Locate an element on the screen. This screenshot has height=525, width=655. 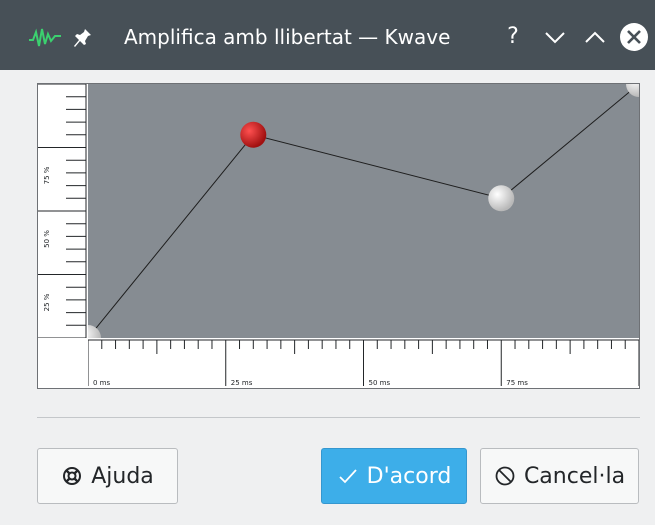
x-tick-label: 25 ms is located at coordinates (242, 383).